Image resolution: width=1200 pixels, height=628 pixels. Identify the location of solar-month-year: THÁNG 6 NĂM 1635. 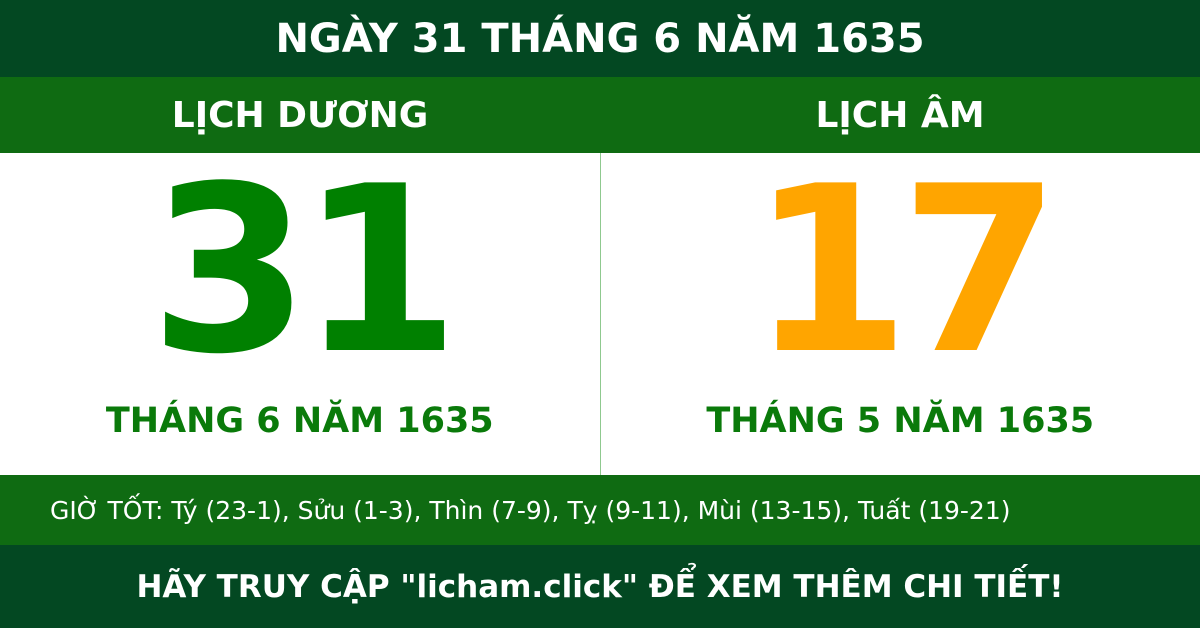
(299, 421).